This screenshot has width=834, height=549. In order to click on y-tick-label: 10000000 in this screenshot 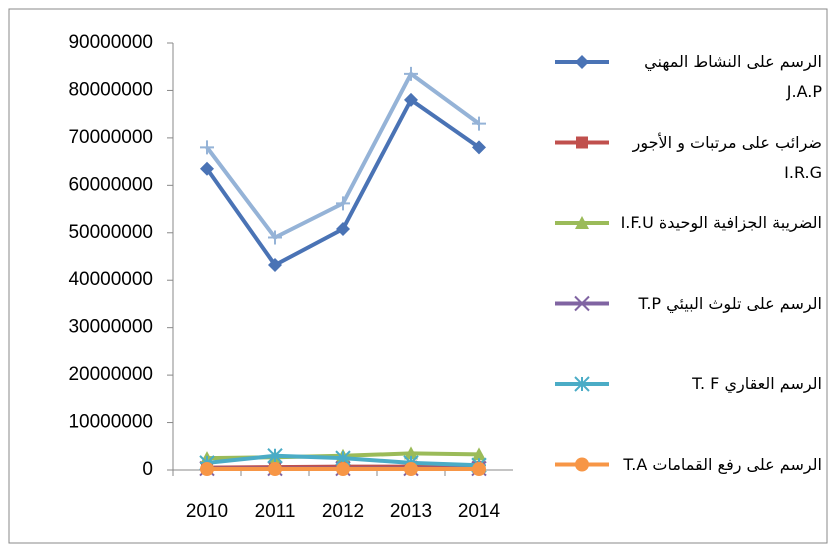, I will do `click(110, 422)`.